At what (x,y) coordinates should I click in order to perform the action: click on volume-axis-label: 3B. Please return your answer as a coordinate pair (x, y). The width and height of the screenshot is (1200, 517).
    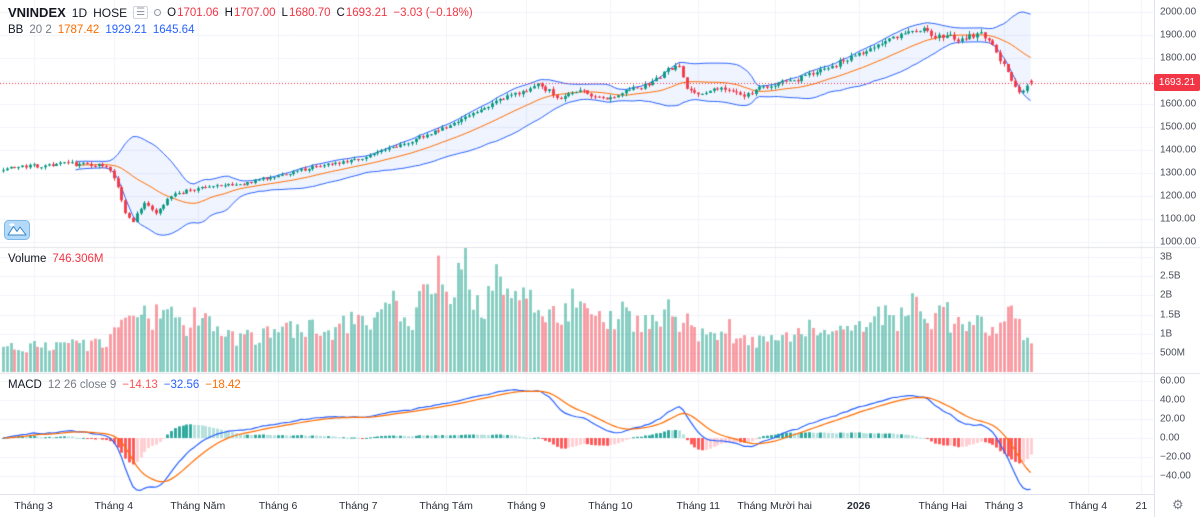
    Looking at the image, I should click on (1166, 257).